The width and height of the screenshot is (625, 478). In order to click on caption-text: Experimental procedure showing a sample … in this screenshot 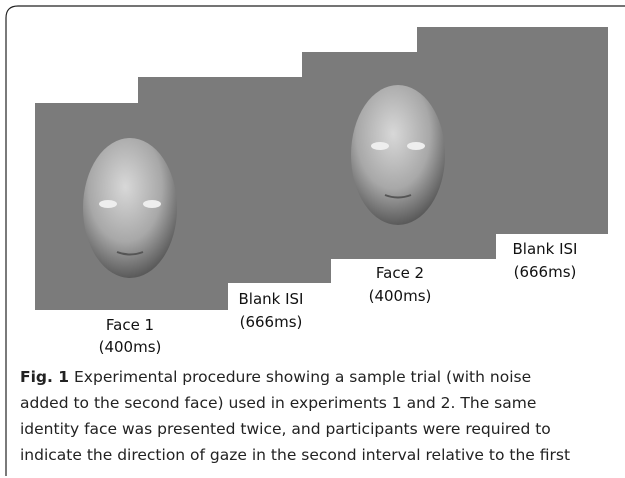, I will do `click(302, 377)`.